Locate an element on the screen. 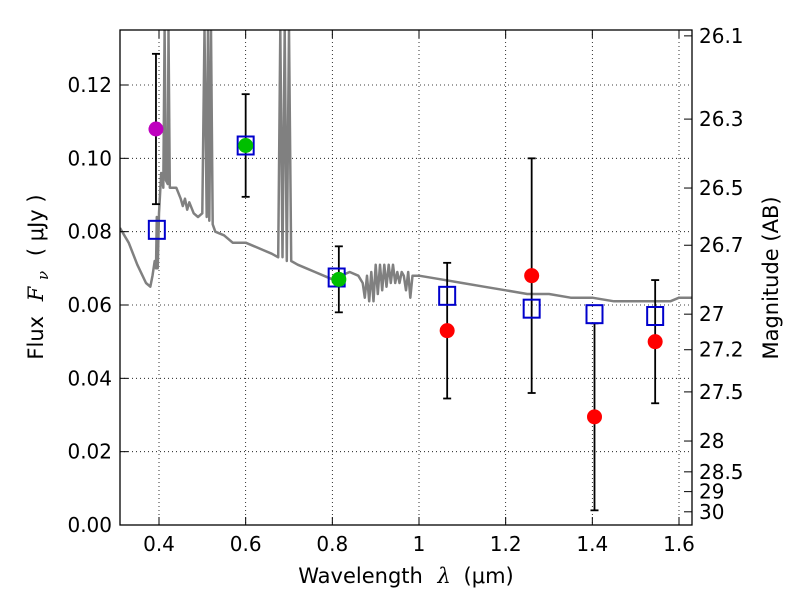  y2-tick-label: 27 is located at coordinates (711, 314).